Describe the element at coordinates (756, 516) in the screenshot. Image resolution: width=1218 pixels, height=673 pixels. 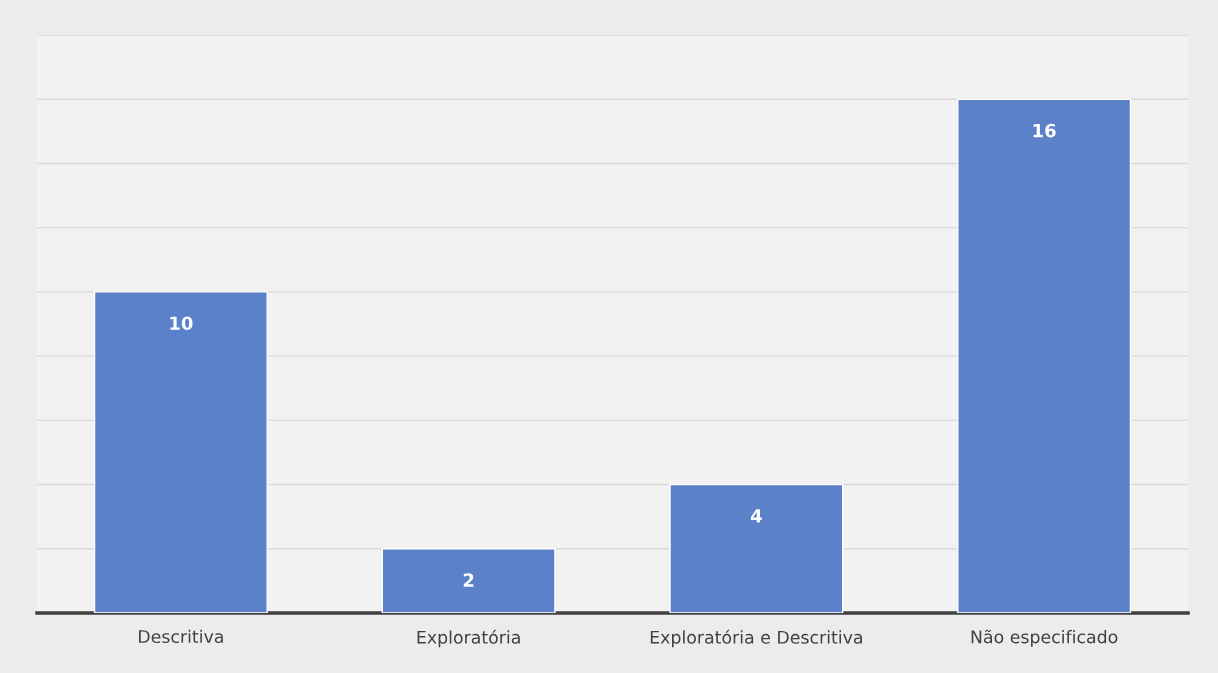
I see `data-label: 4` at that location.